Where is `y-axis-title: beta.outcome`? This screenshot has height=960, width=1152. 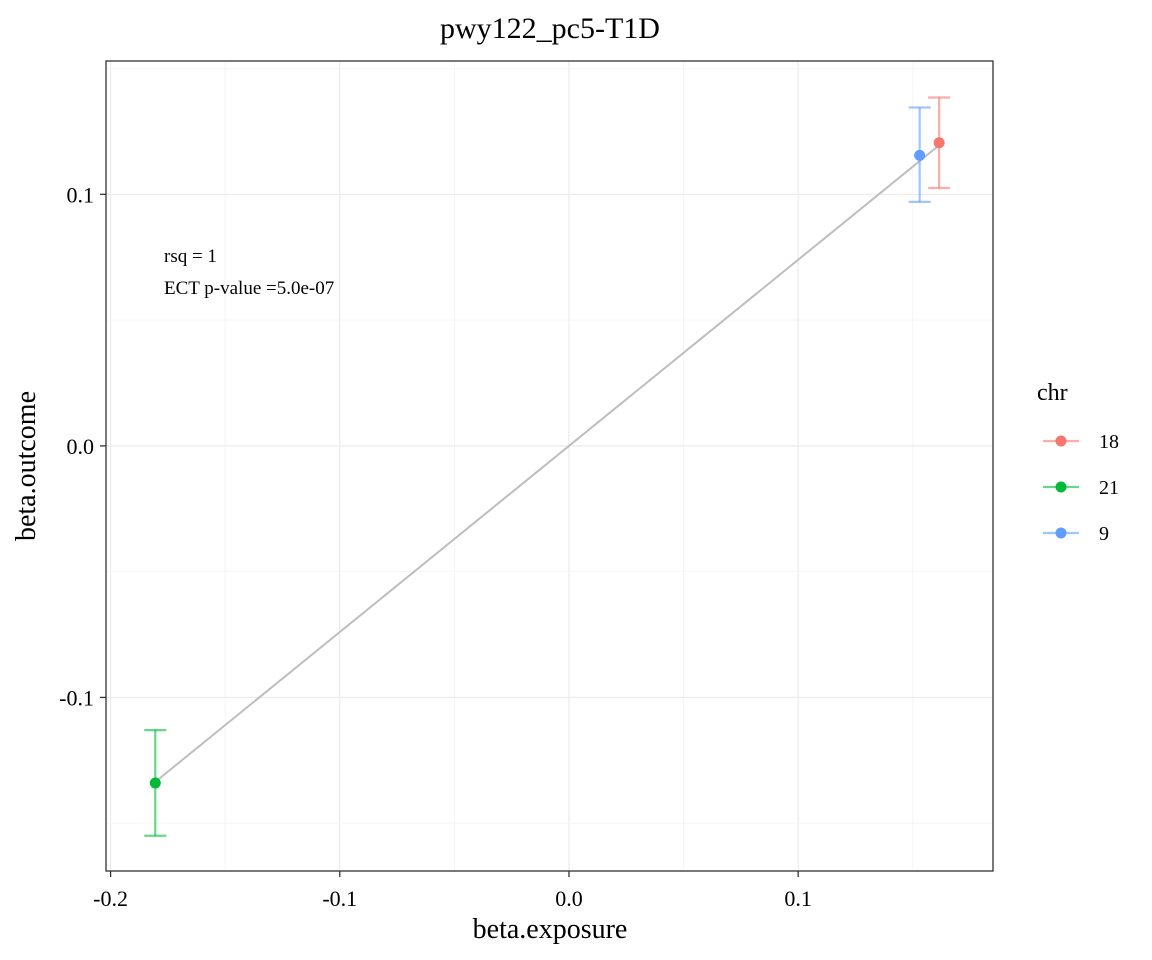
y-axis-title: beta.outcome is located at coordinates (26, 466).